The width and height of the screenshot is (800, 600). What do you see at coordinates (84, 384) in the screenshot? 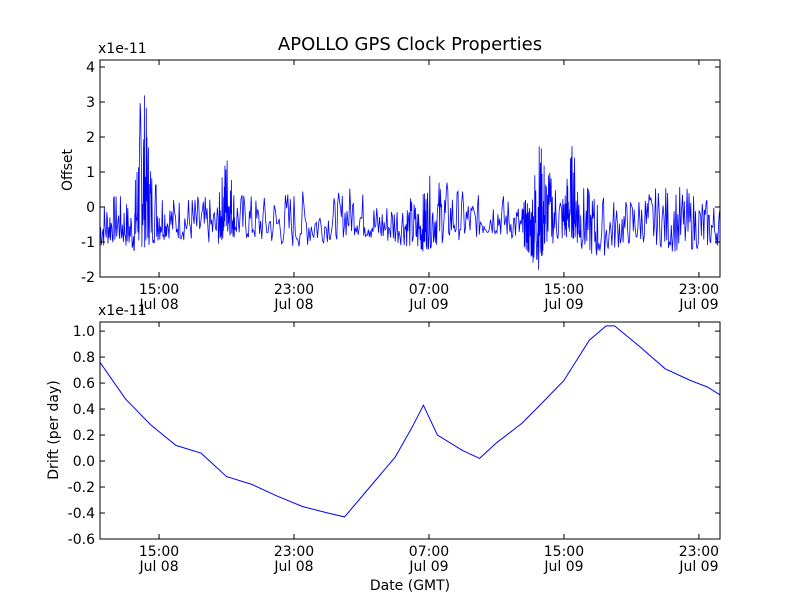
I see `y-tick-label: 0.6` at bounding box center [84, 384].